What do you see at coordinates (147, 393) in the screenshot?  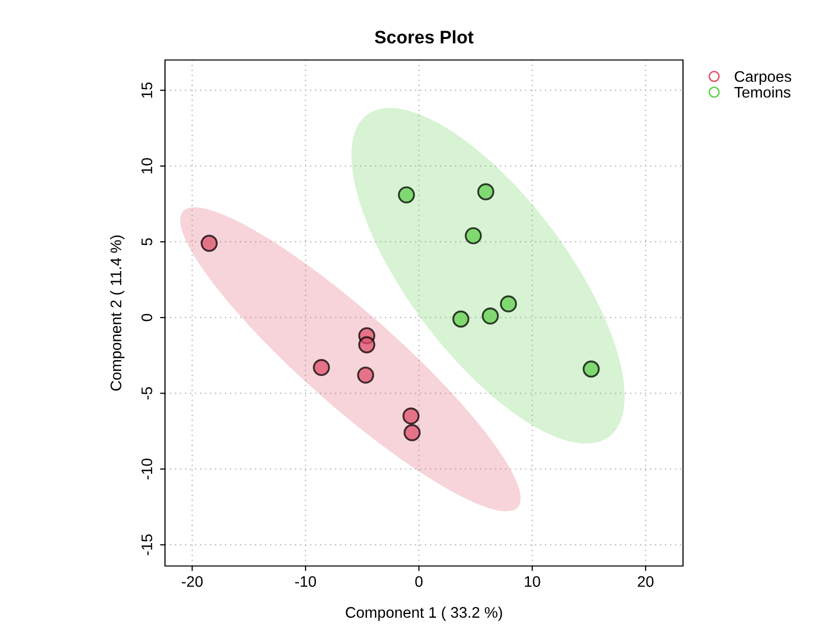 I see `y-tick-label: -5` at bounding box center [147, 393].